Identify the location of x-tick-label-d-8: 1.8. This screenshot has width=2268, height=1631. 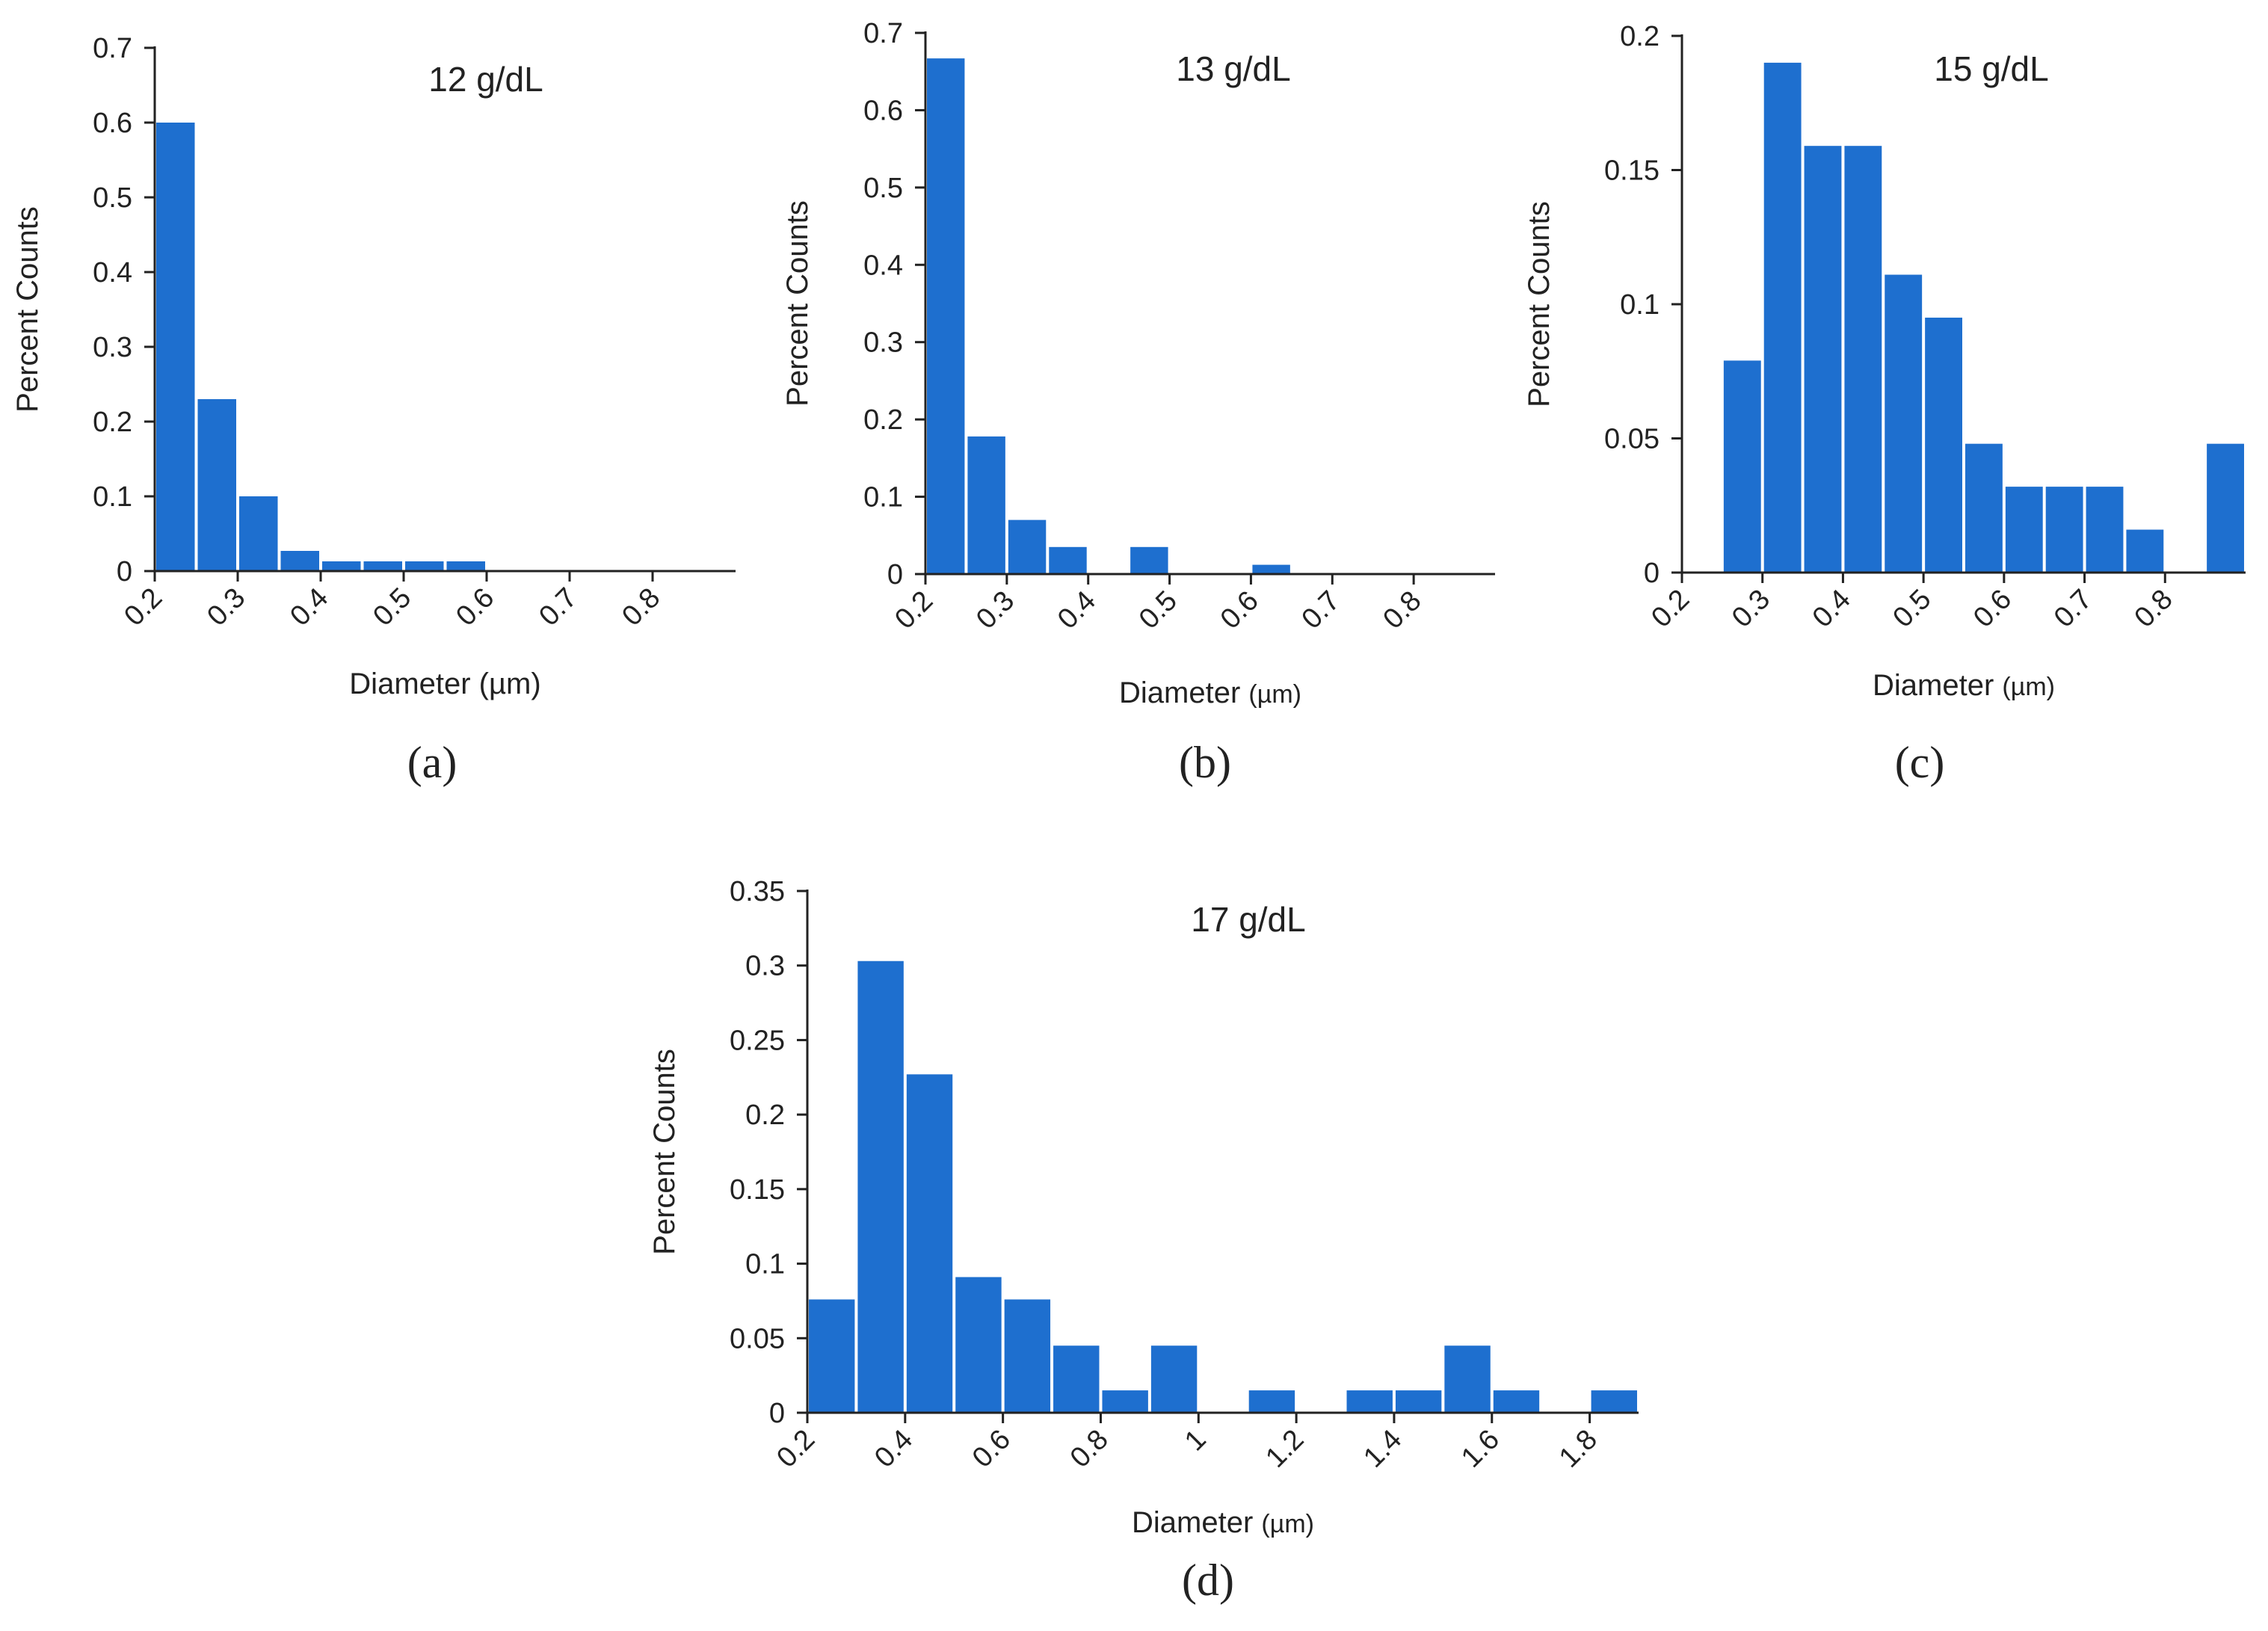
(1578, 1449).